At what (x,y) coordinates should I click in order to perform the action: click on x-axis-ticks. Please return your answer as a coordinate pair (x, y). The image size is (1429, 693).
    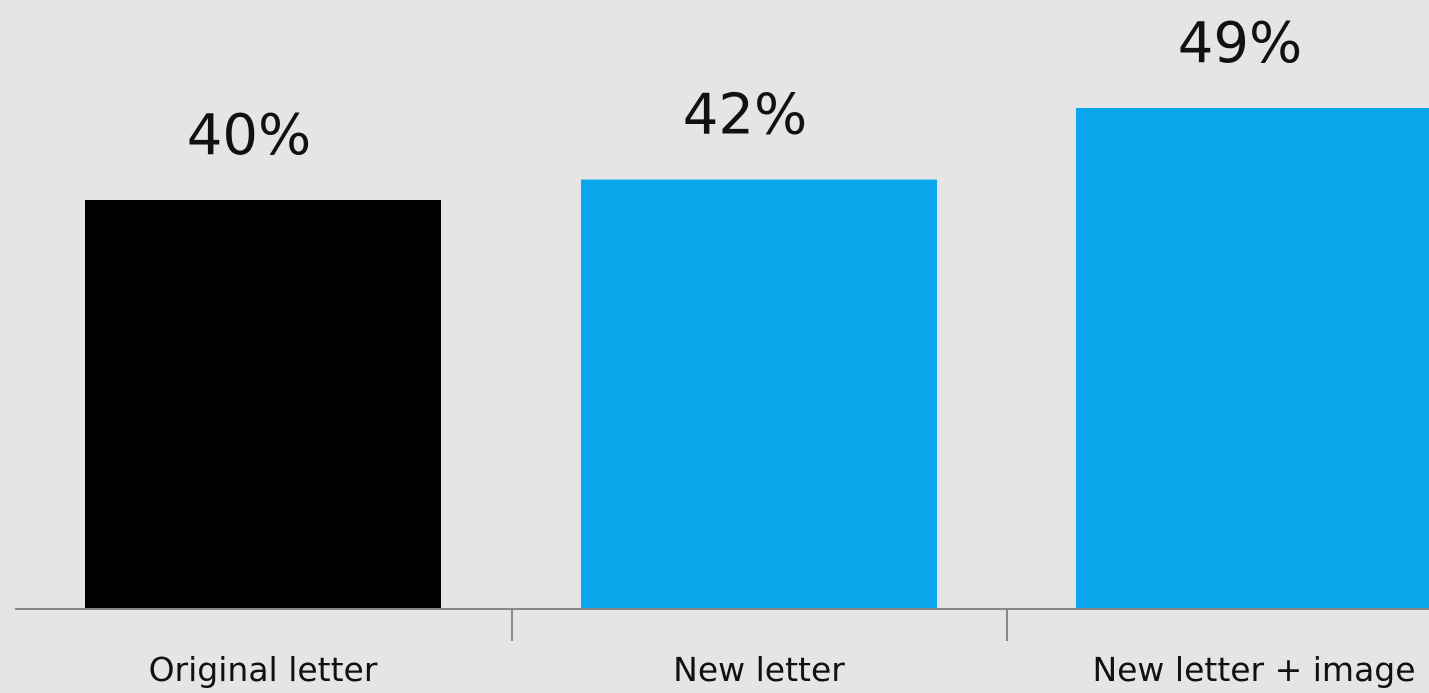
    Looking at the image, I should click on (759, 625).